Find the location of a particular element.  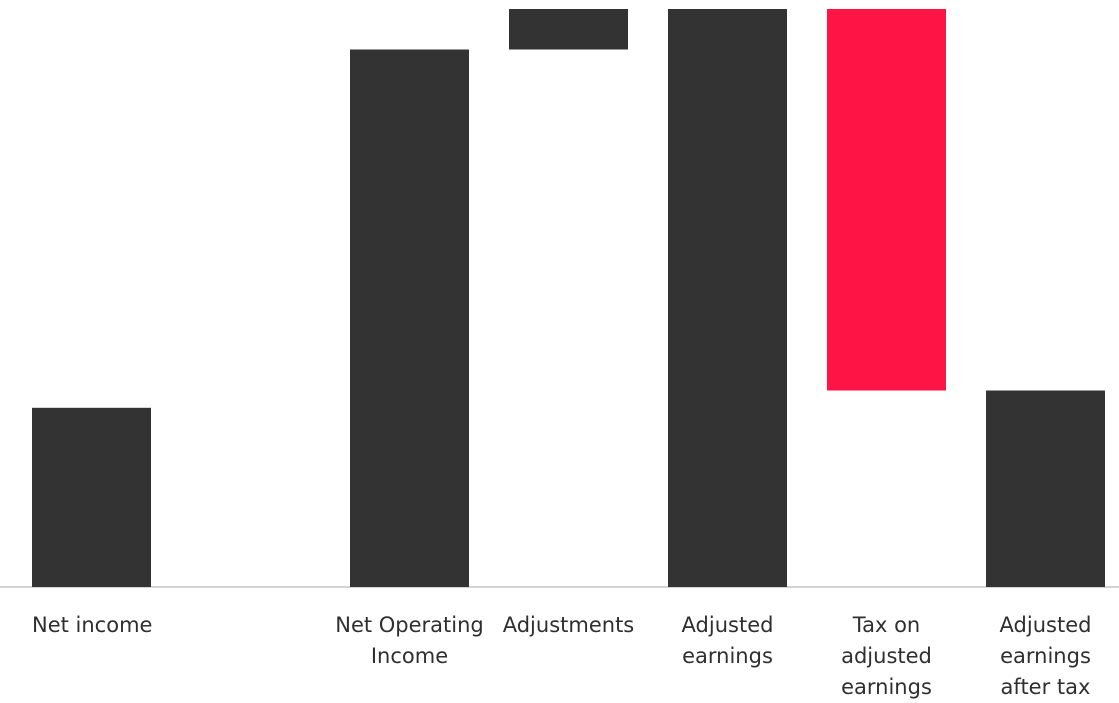

category-label-line: Adjustments is located at coordinates (569, 625).